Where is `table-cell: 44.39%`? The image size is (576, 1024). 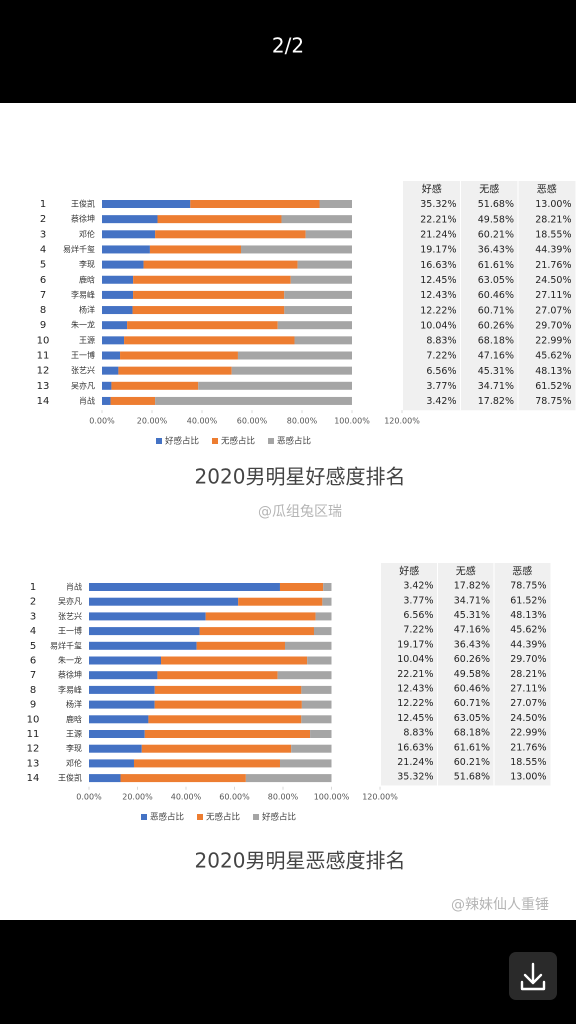
table-cell: 44.39% is located at coordinates (528, 644).